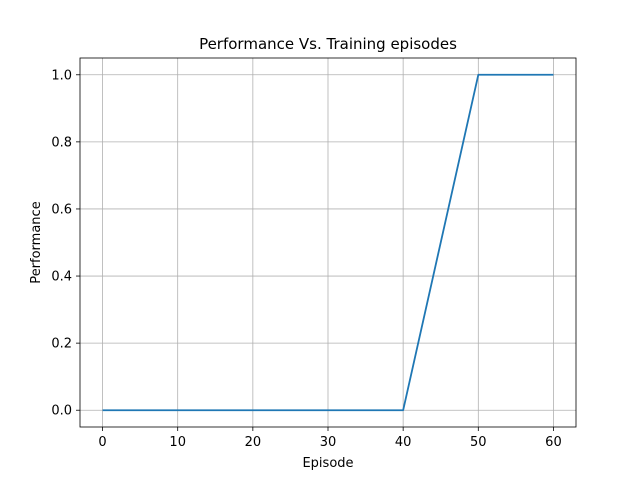 Image resolution: width=640 pixels, height=480 pixels. Describe the element at coordinates (61, 344) in the screenshot. I see `y-tick-label: 0.2` at that location.